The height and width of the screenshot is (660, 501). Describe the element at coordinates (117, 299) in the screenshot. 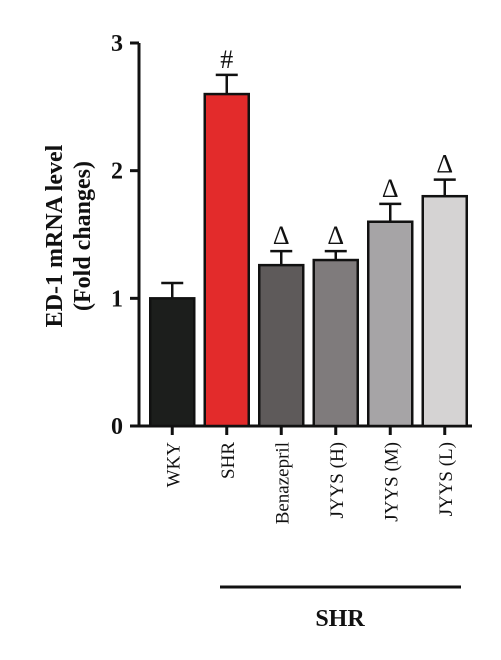

I see `y-tick-label: 1` at that location.